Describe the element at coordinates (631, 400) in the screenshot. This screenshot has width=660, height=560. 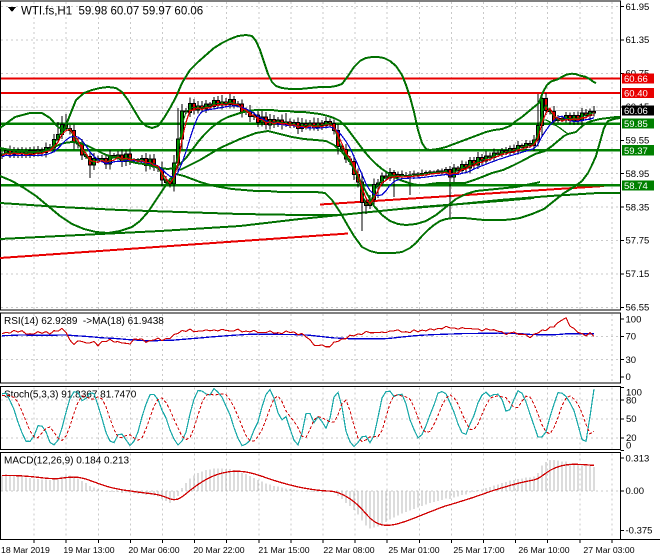
I see `svg-text: 80` at that location.